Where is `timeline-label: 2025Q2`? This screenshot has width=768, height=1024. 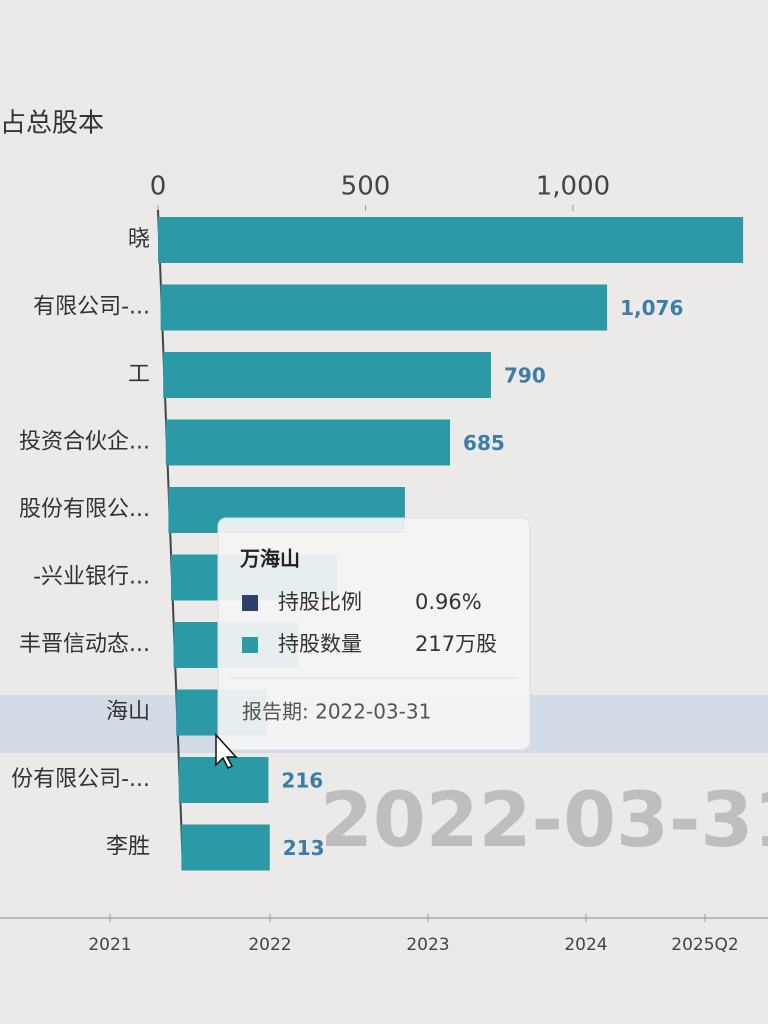
timeline-label: 2025Q2 is located at coordinates (704, 945).